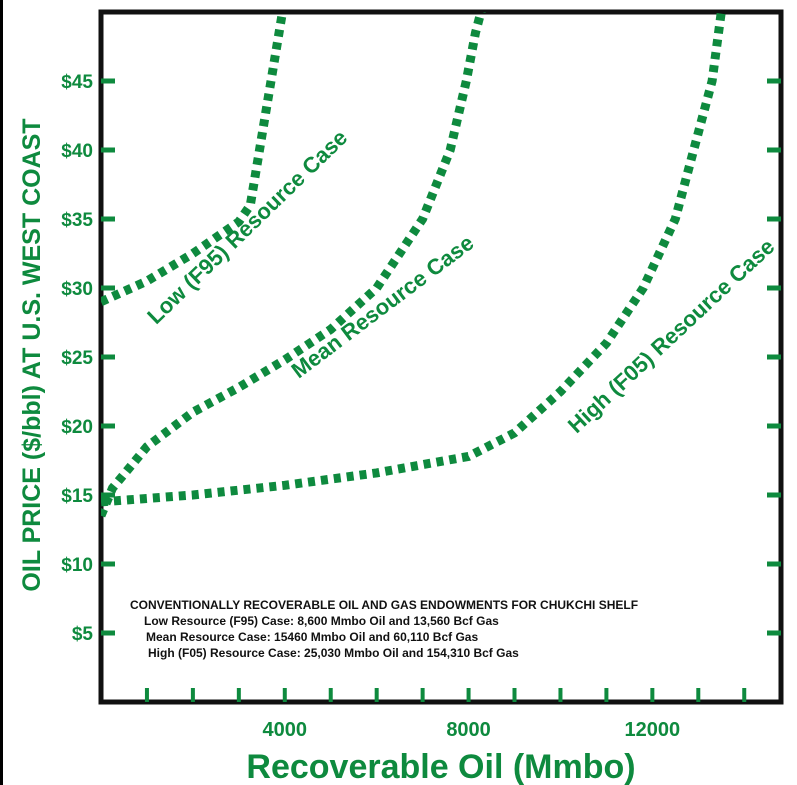  What do you see at coordinates (77, 565) in the screenshot?
I see `y-tick-label: $10` at bounding box center [77, 565].